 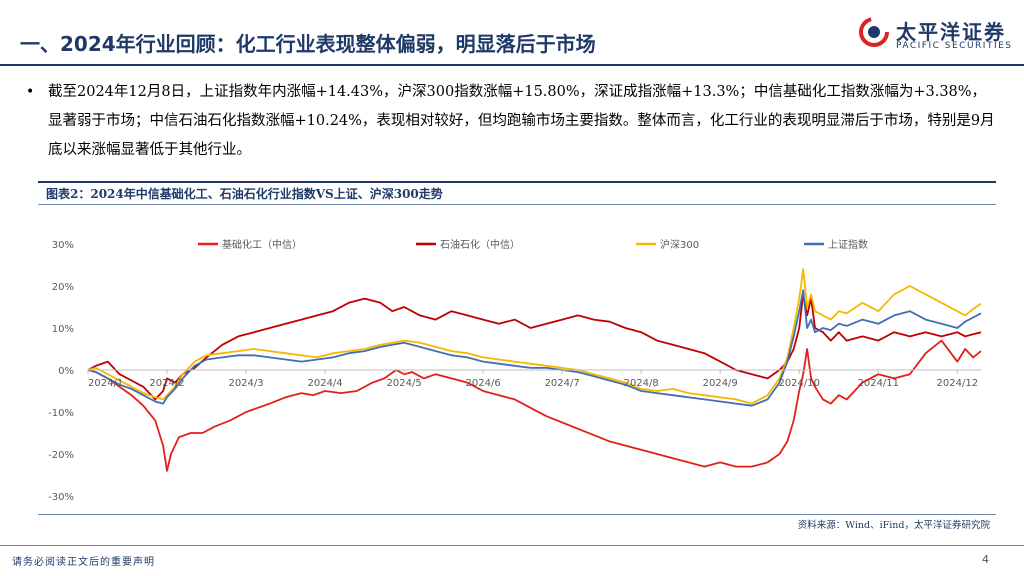 I want to click on y-tick-label: 20%, so click(x=63, y=287).